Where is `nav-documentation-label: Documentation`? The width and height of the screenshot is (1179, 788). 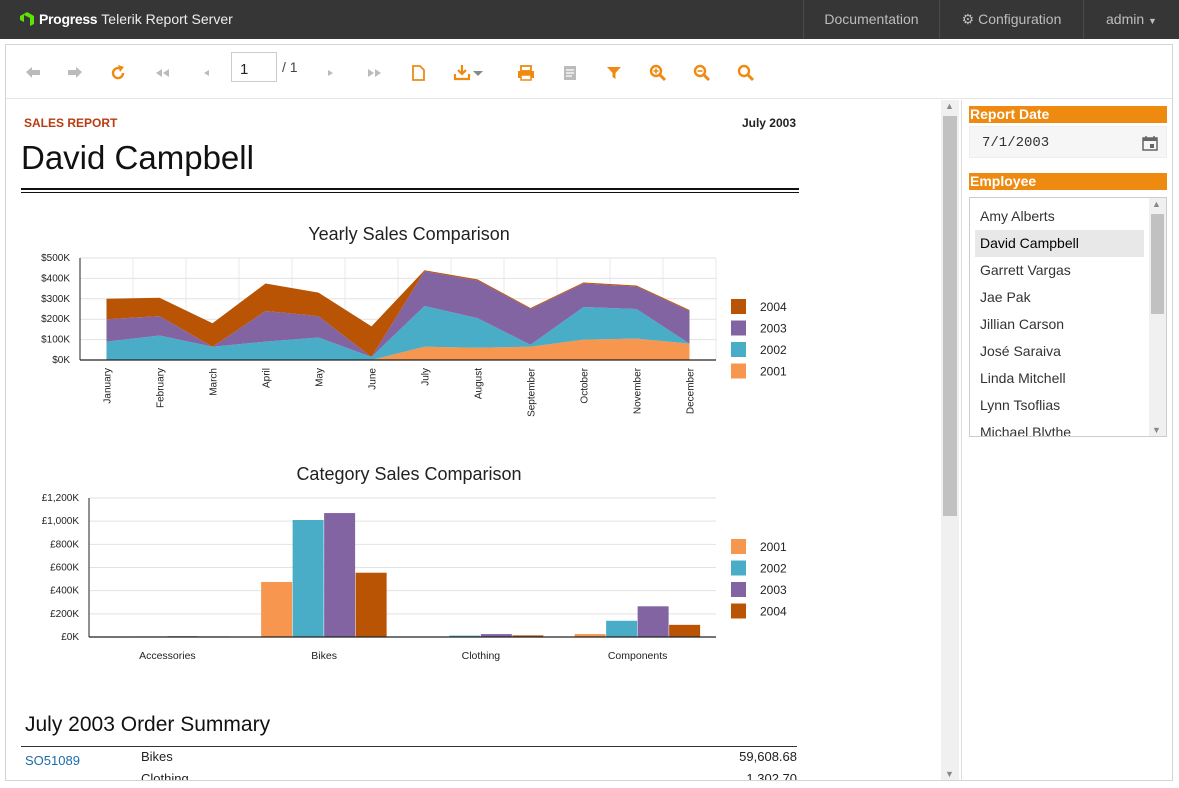
nav-documentation-label: Documentation is located at coordinates (871, 19).